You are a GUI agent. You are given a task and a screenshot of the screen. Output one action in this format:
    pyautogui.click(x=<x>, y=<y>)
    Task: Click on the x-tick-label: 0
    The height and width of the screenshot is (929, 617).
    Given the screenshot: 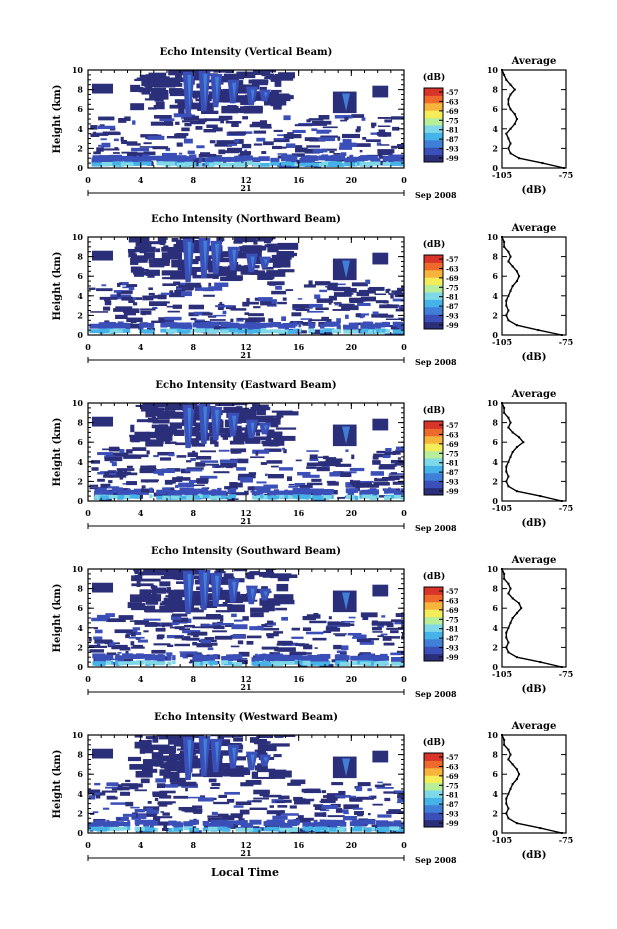 What is the action you would take?
    pyautogui.click(x=88, y=180)
    